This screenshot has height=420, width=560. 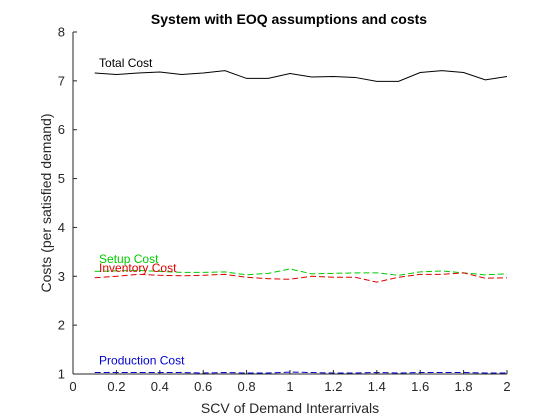 I want to click on x-tick-label: 0, so click(x=72, y=386).